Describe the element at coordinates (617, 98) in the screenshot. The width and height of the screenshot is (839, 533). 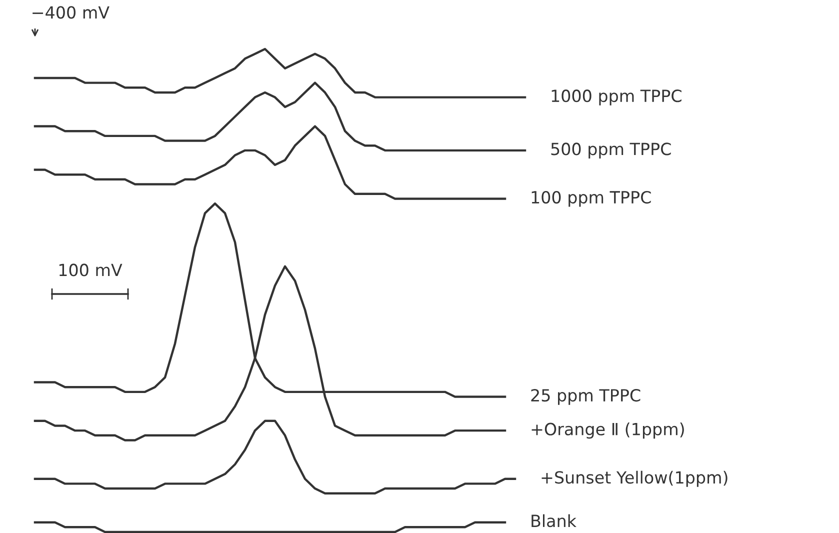
I see `series-label: 1000 ppm TPPC` at that location.